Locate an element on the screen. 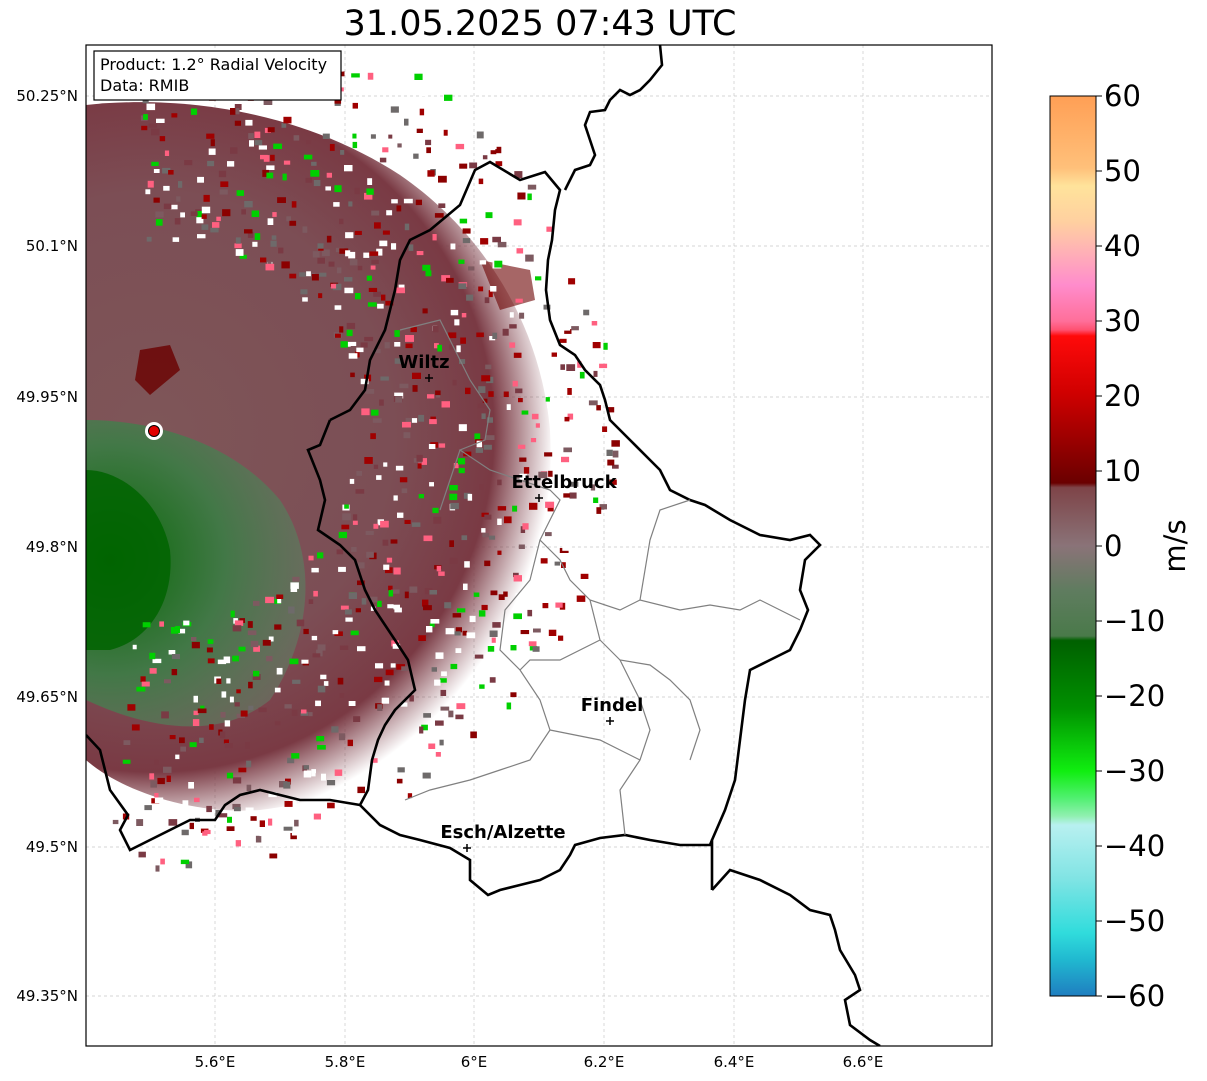  city-marker-findel: Findel is located at coordinates (612, 710).